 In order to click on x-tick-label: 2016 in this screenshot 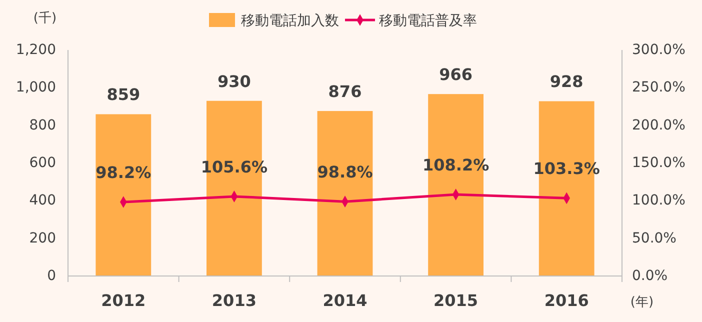, I will do `click(566, 300)`.